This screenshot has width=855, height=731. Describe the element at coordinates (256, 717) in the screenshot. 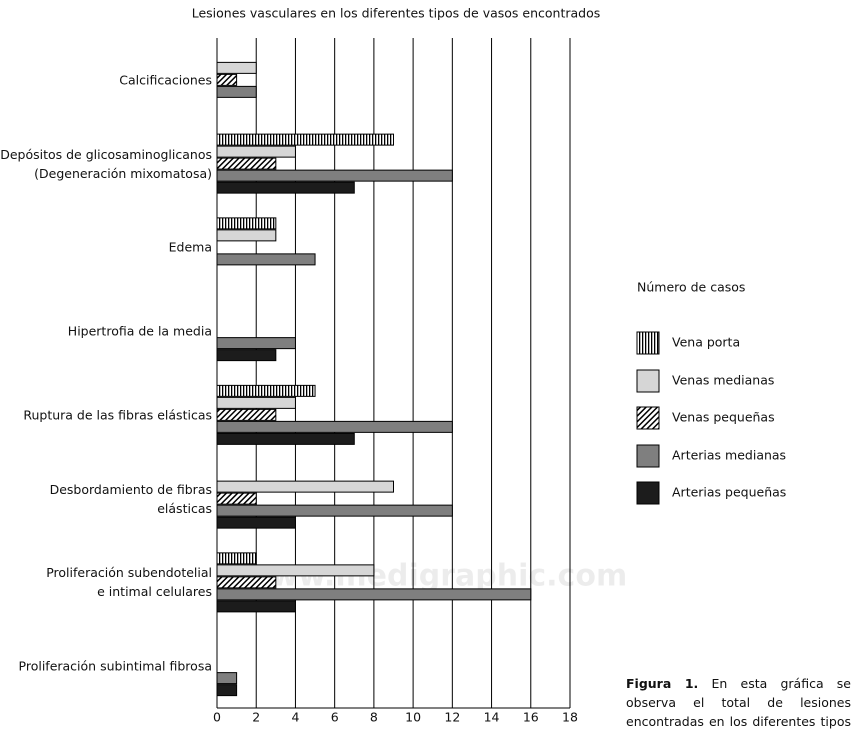

I see `x-tick-label: 2` at that location.